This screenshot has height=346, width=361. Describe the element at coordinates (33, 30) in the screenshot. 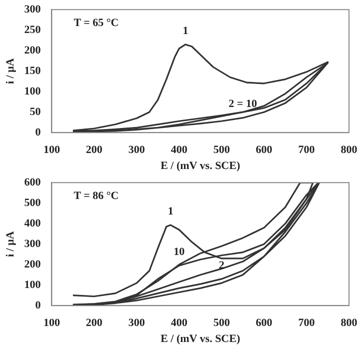

I see `y-tick-label: 250` at that location.